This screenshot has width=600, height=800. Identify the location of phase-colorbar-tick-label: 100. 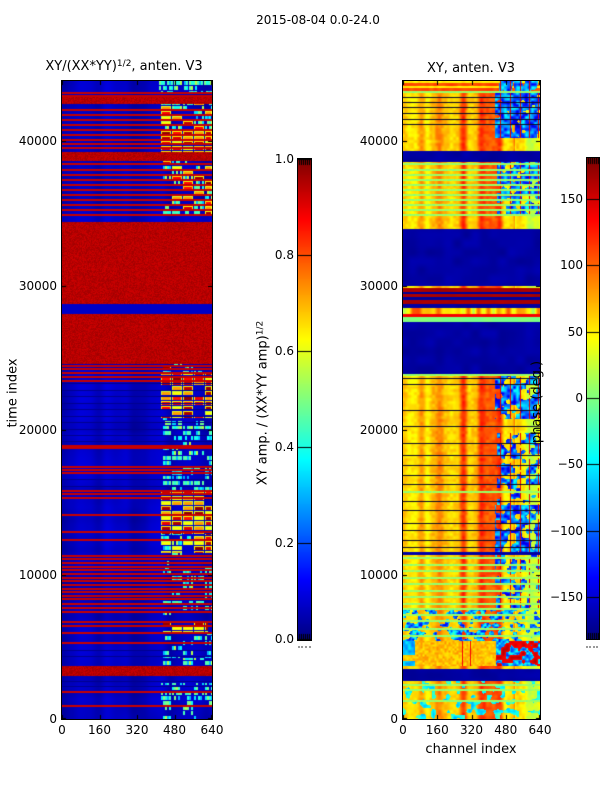
(571, 265).